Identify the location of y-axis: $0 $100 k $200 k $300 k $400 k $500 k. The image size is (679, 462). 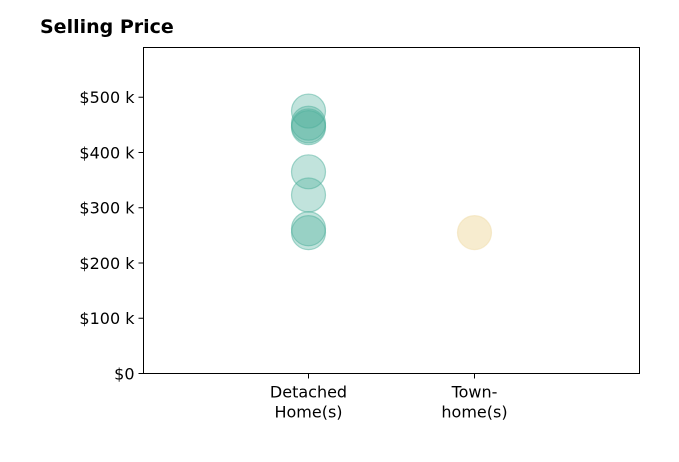
(111, 236).